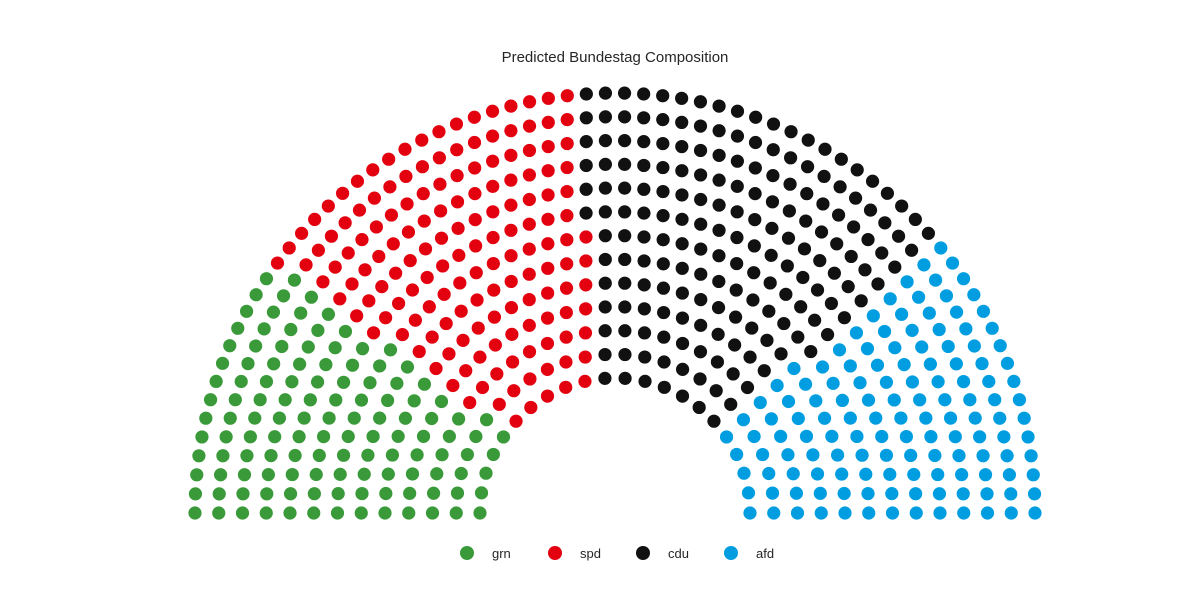 The width and height of the screenshot is (1200, 600). What do you see at coordinates (615, 57) in the screenshot?
I see `chart-title: Predicted Bundestag Composition` at bounding box center [615, 57].